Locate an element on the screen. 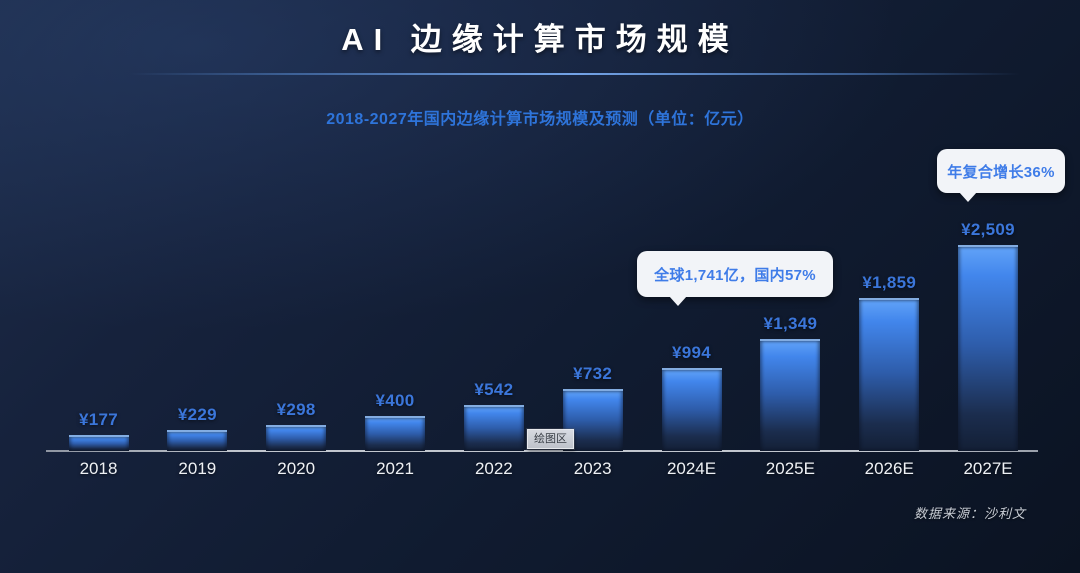  value-label-2018: ¥177 is located at coordinates (98, 419).